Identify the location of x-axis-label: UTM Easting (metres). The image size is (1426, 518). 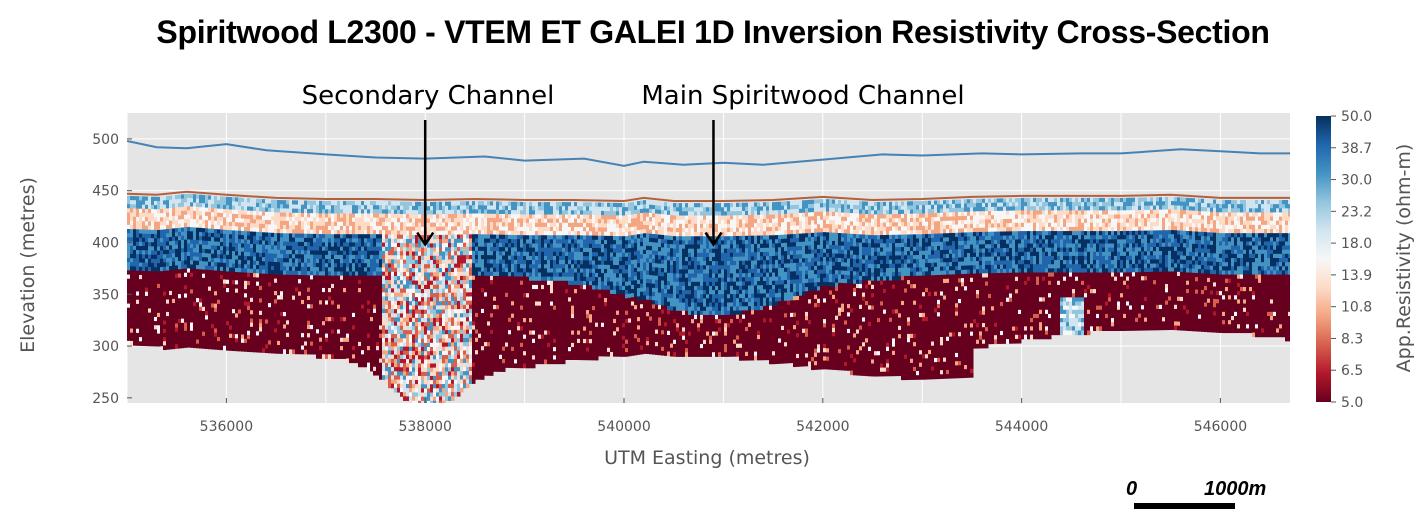
(707, 458).